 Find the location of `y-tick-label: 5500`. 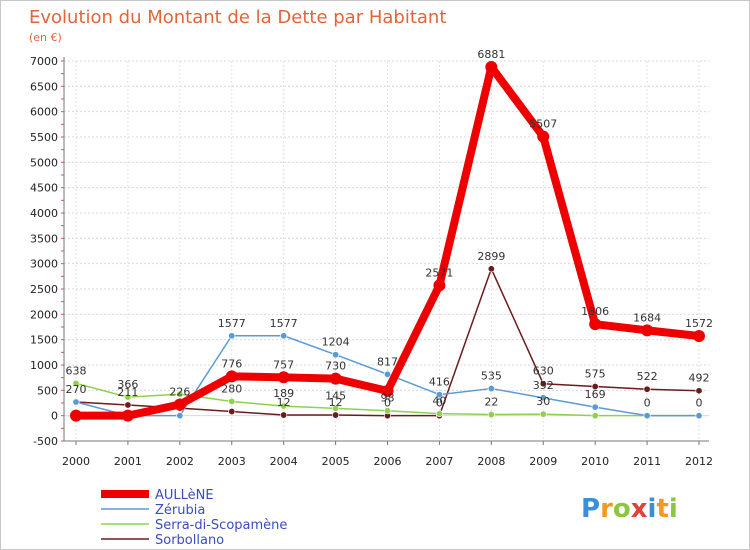

y-tick-label: 5500 is located at coordinates (44, 137).